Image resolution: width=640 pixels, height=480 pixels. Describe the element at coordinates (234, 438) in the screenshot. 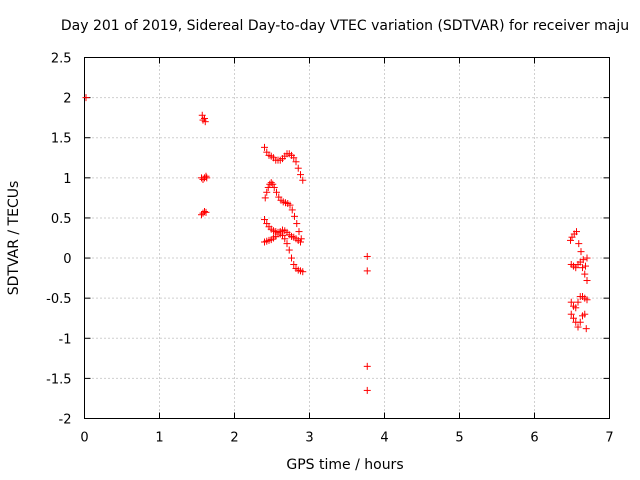

I see `x-tick-label: 2` at that location.